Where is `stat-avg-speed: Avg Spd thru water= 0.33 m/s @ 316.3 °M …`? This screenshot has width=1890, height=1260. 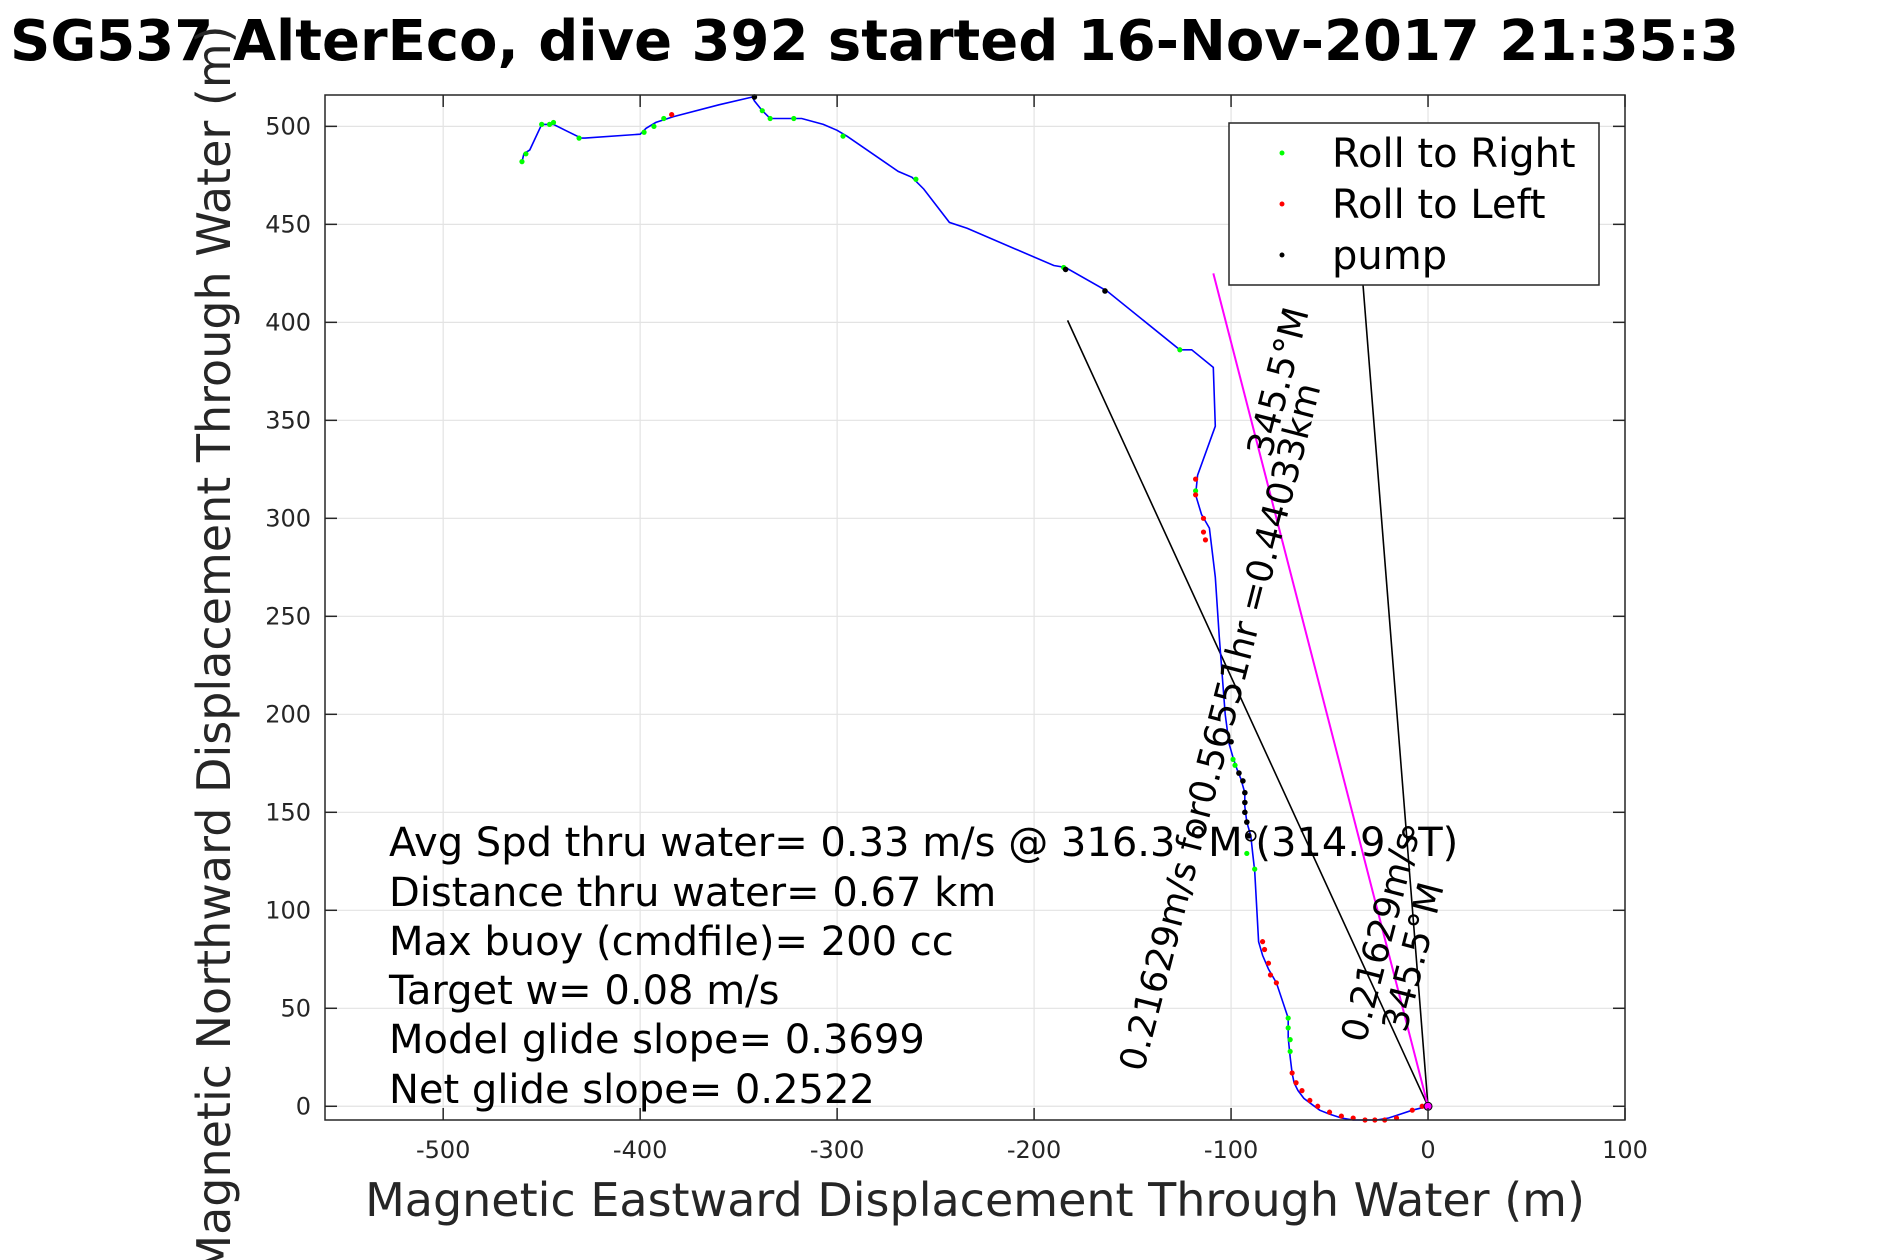 stat-avg-speed: Avg Spd thru water= 0.33 m/s @ 316.3 °M … is located at coordinates (923, 843).